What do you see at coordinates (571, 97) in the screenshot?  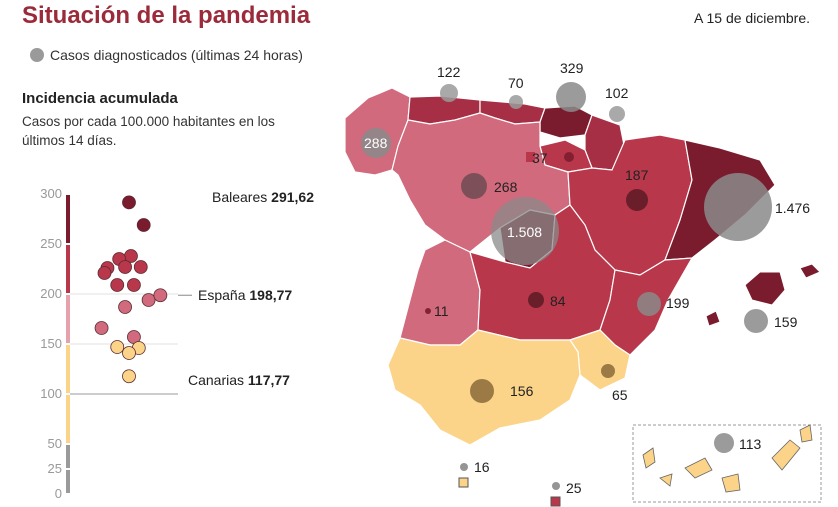 I see `case-circle-pais-vasco` at bounding box center [571, 97].